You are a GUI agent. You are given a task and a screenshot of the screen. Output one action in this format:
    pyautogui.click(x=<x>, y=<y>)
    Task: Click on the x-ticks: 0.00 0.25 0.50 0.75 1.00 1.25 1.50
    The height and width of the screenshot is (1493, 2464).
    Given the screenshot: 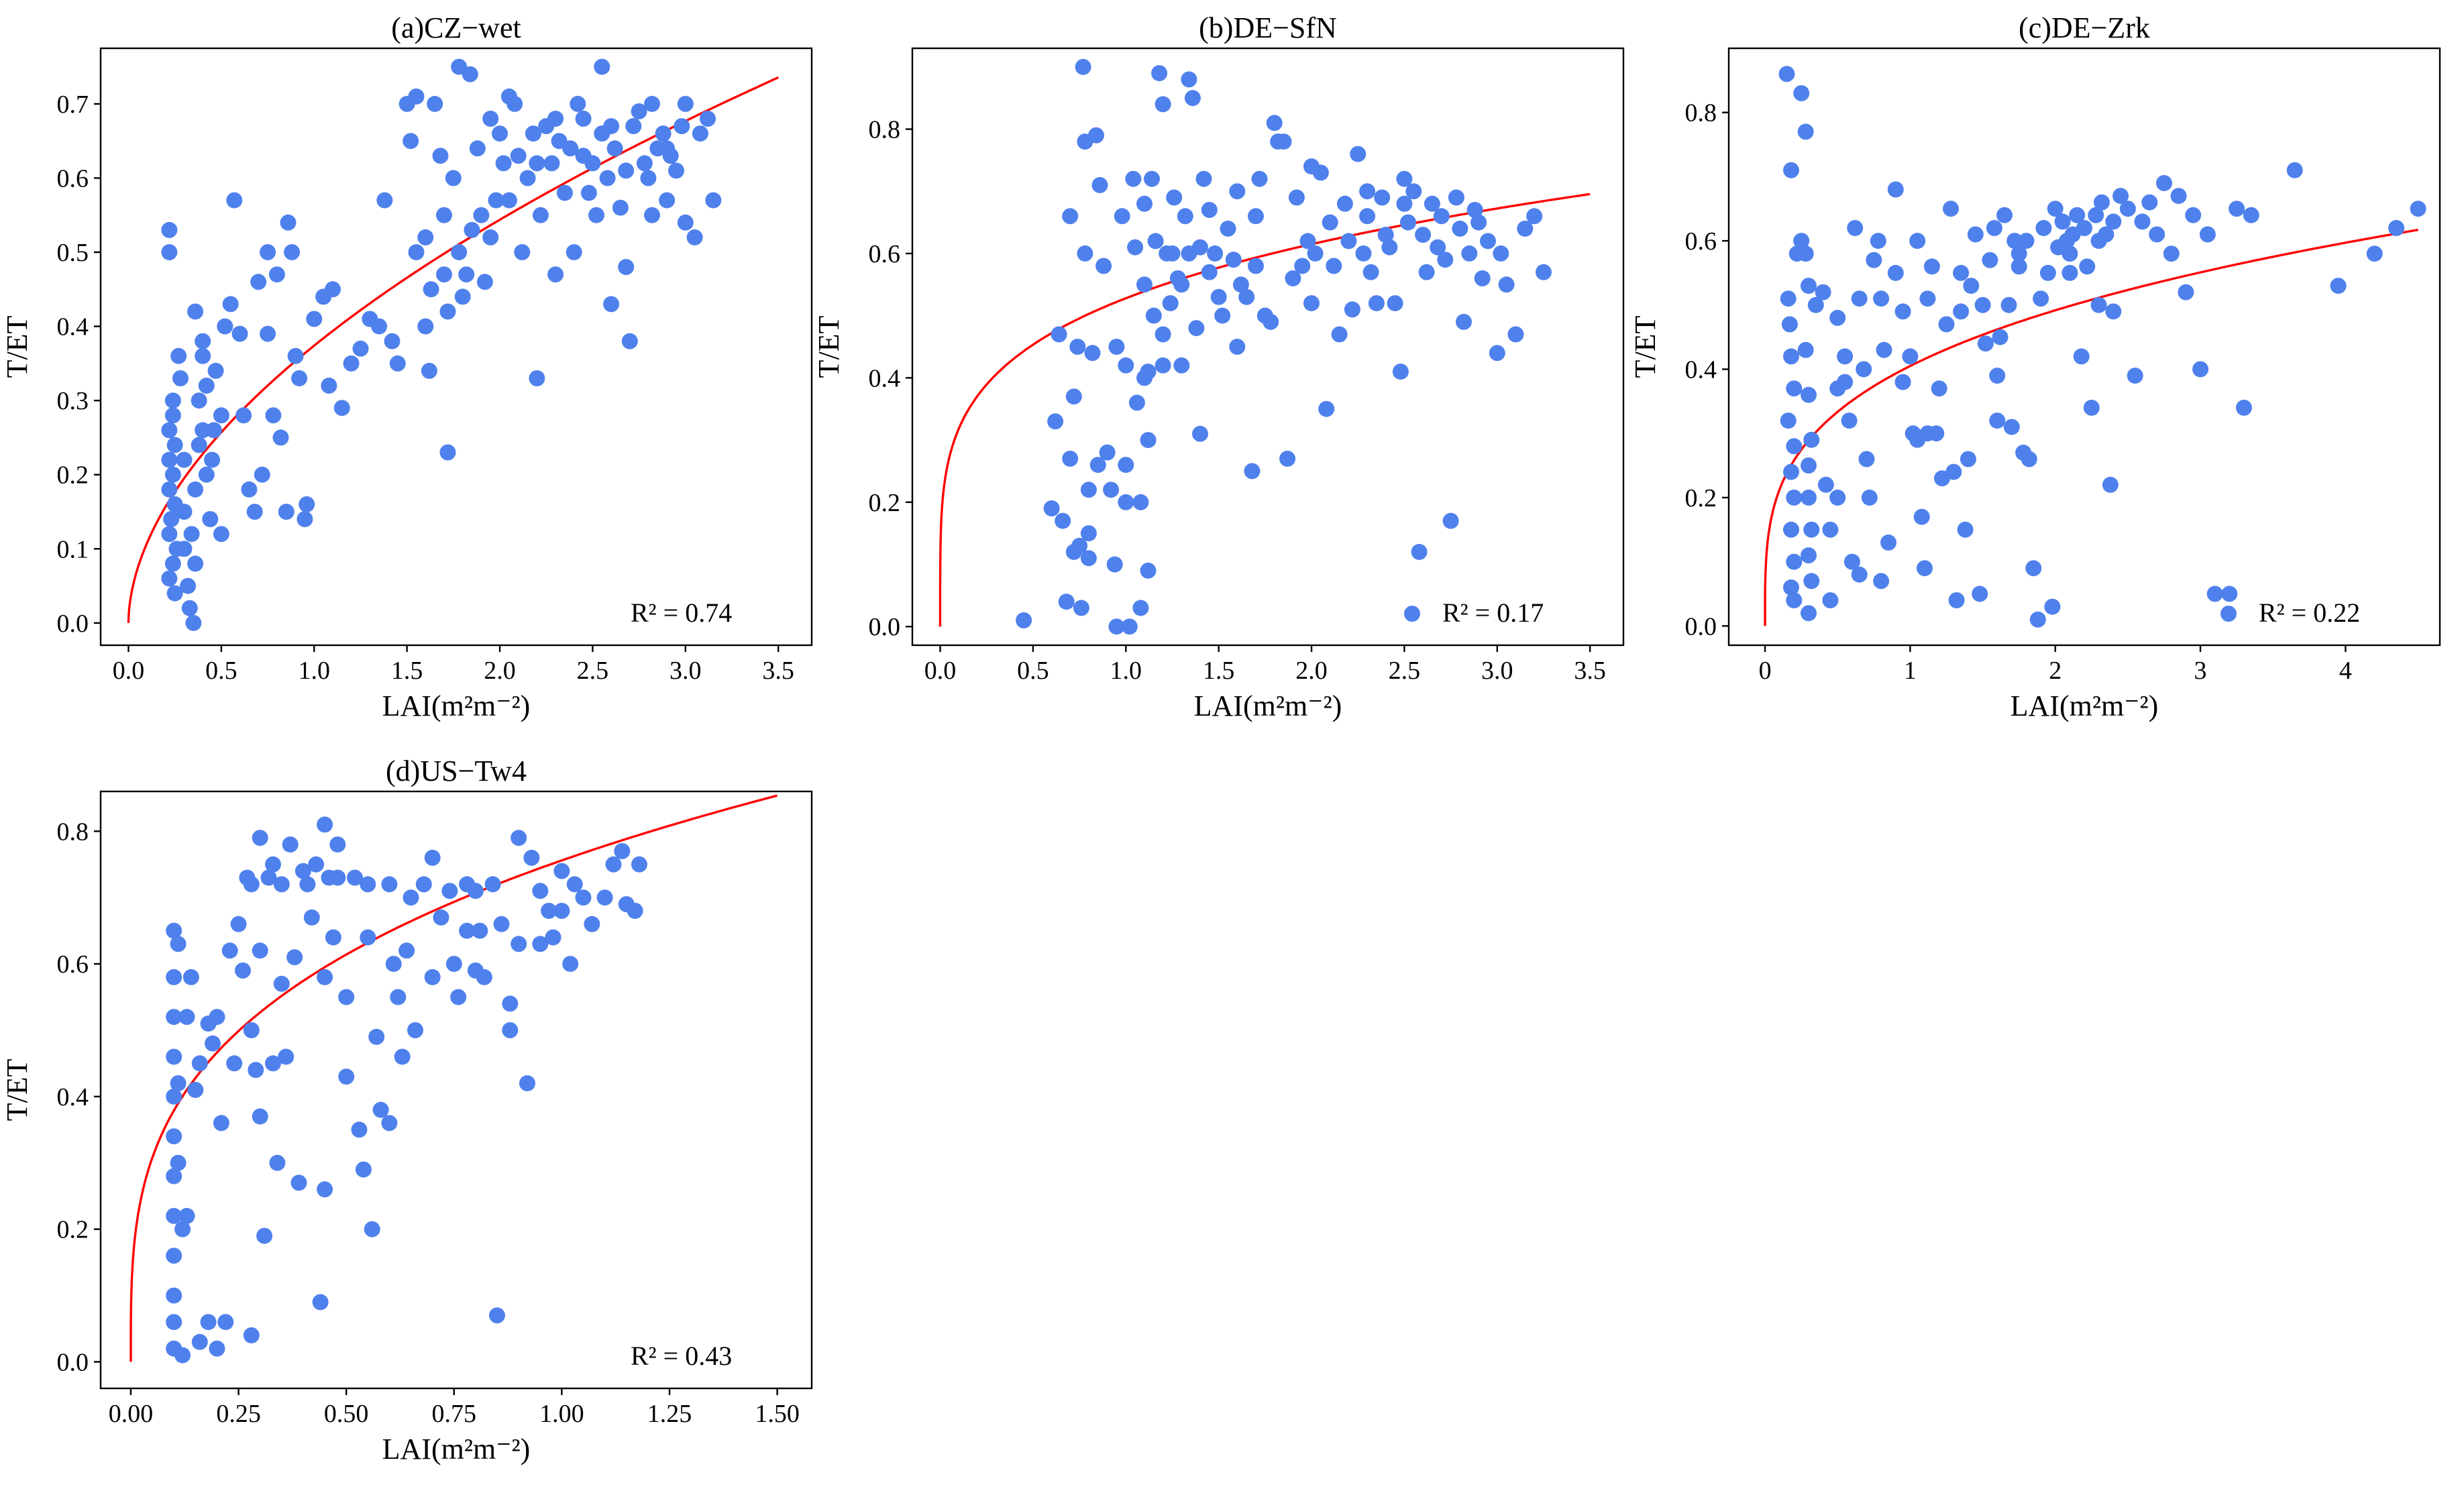 What is the action you would take?
    pyautogui.click(x=455, y=1408)
    